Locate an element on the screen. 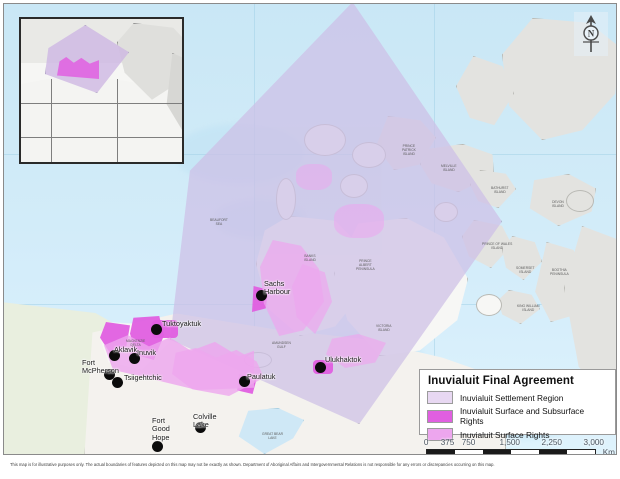 The width and height of the screenshot is (620, 479). island-label: DEVON ISLAND is located at coordinates (558, 204).